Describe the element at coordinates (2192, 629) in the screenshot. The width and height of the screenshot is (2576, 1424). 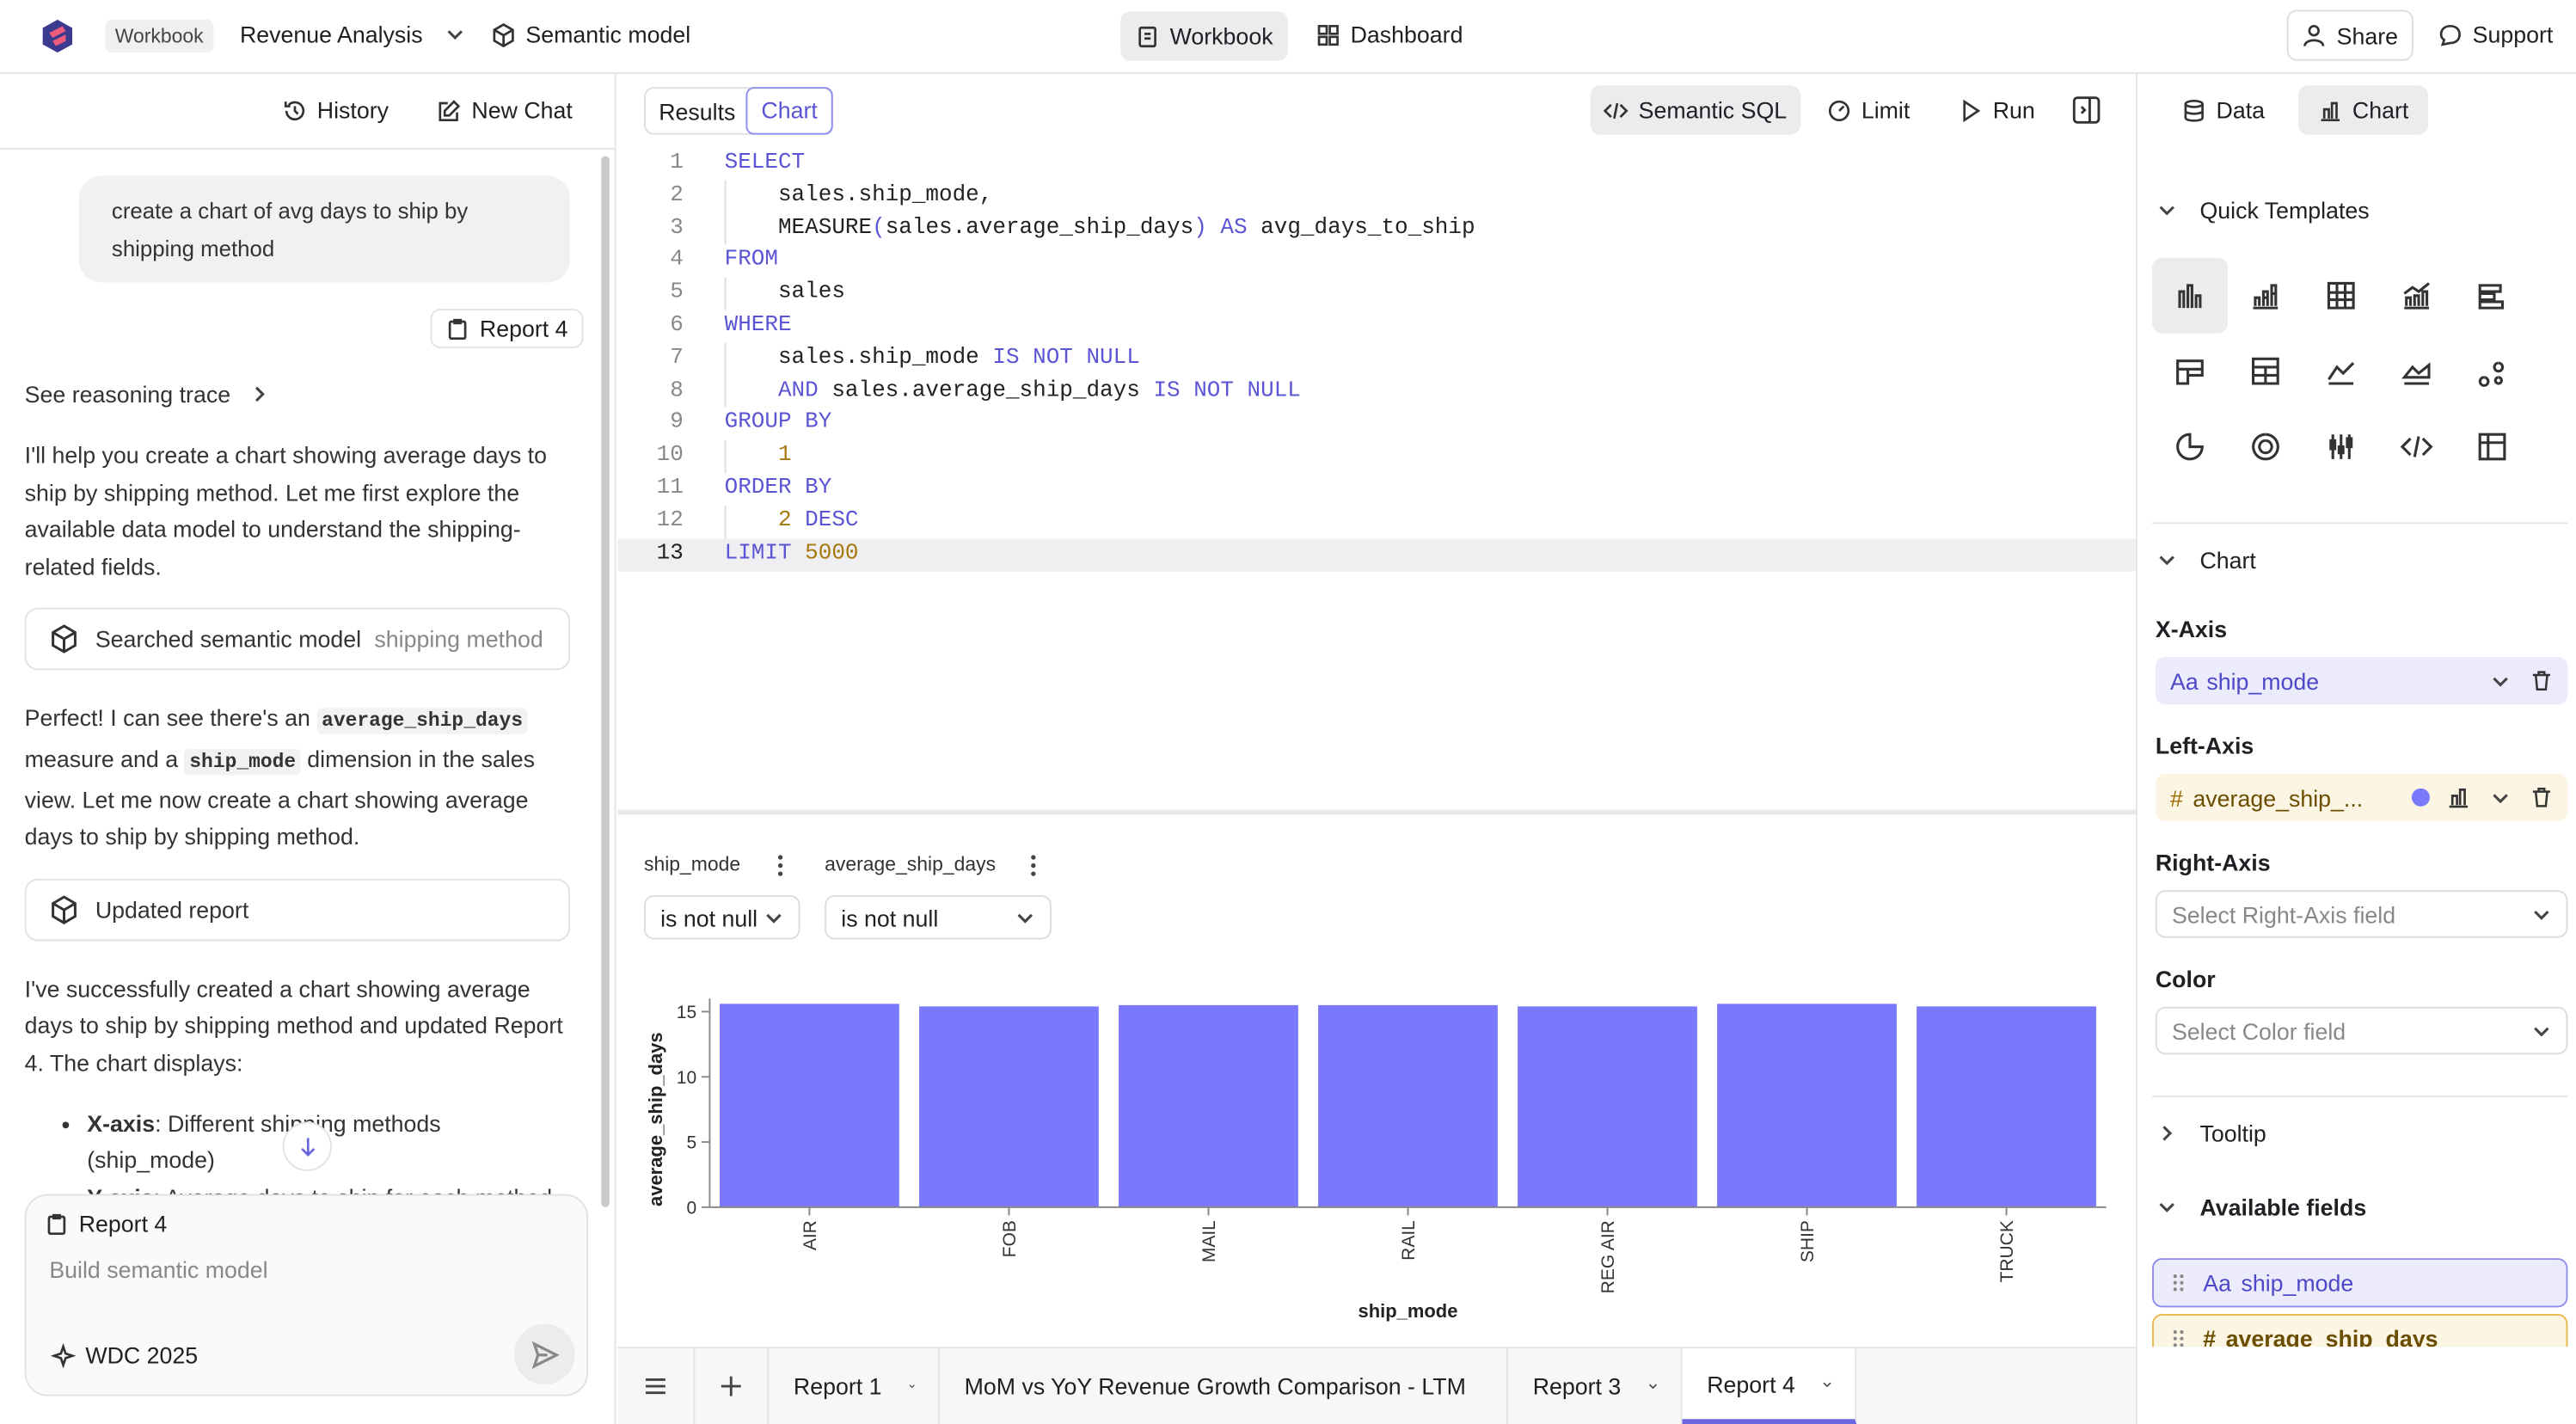
I see `field-label: X-Axis` at that location.